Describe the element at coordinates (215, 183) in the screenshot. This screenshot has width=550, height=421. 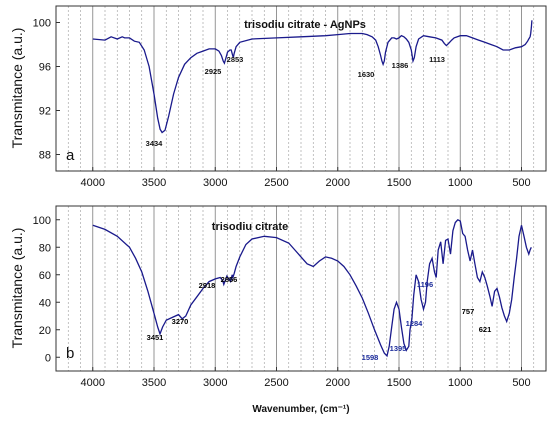
I see `x-tick-label-a-3000: 3000` at that location.